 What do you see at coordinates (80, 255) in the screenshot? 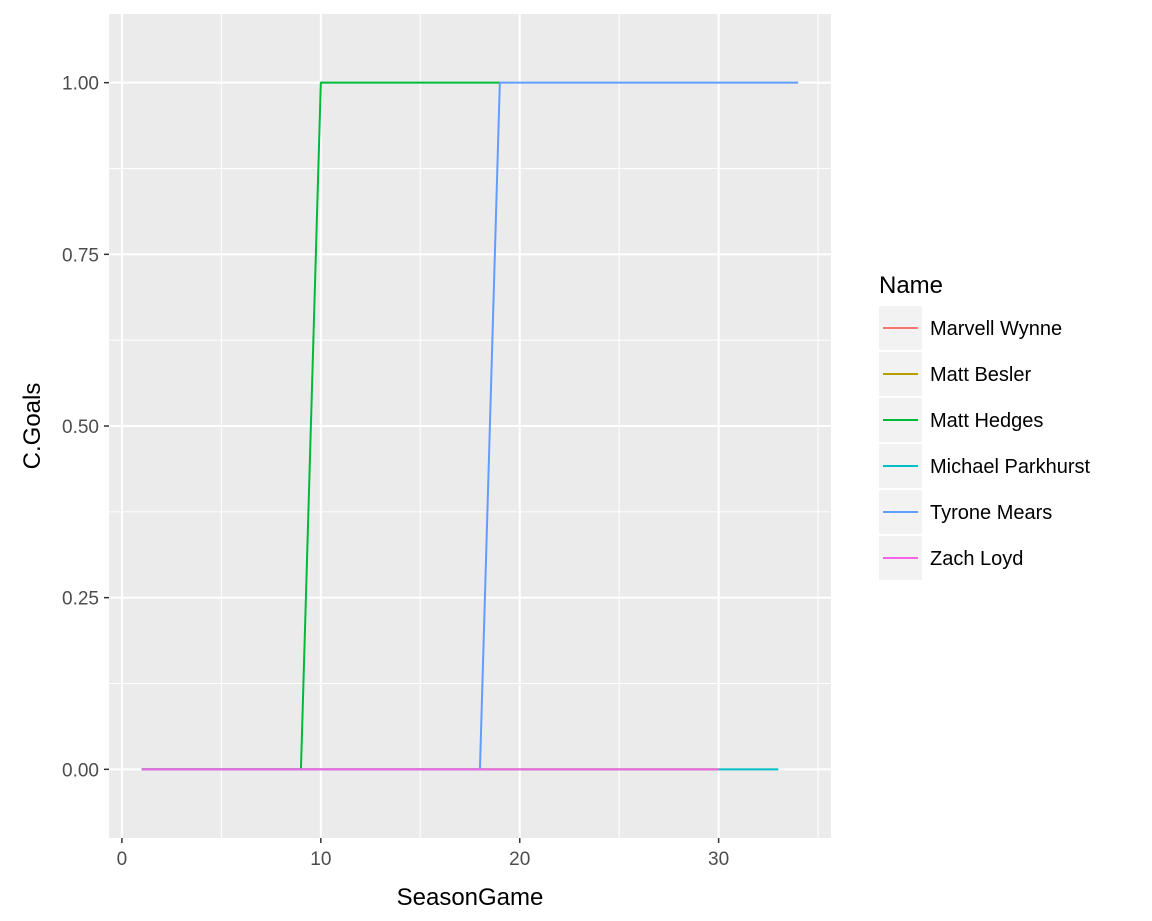
I see `y-tick-label: 0.75` at bounding box center [80, 255].